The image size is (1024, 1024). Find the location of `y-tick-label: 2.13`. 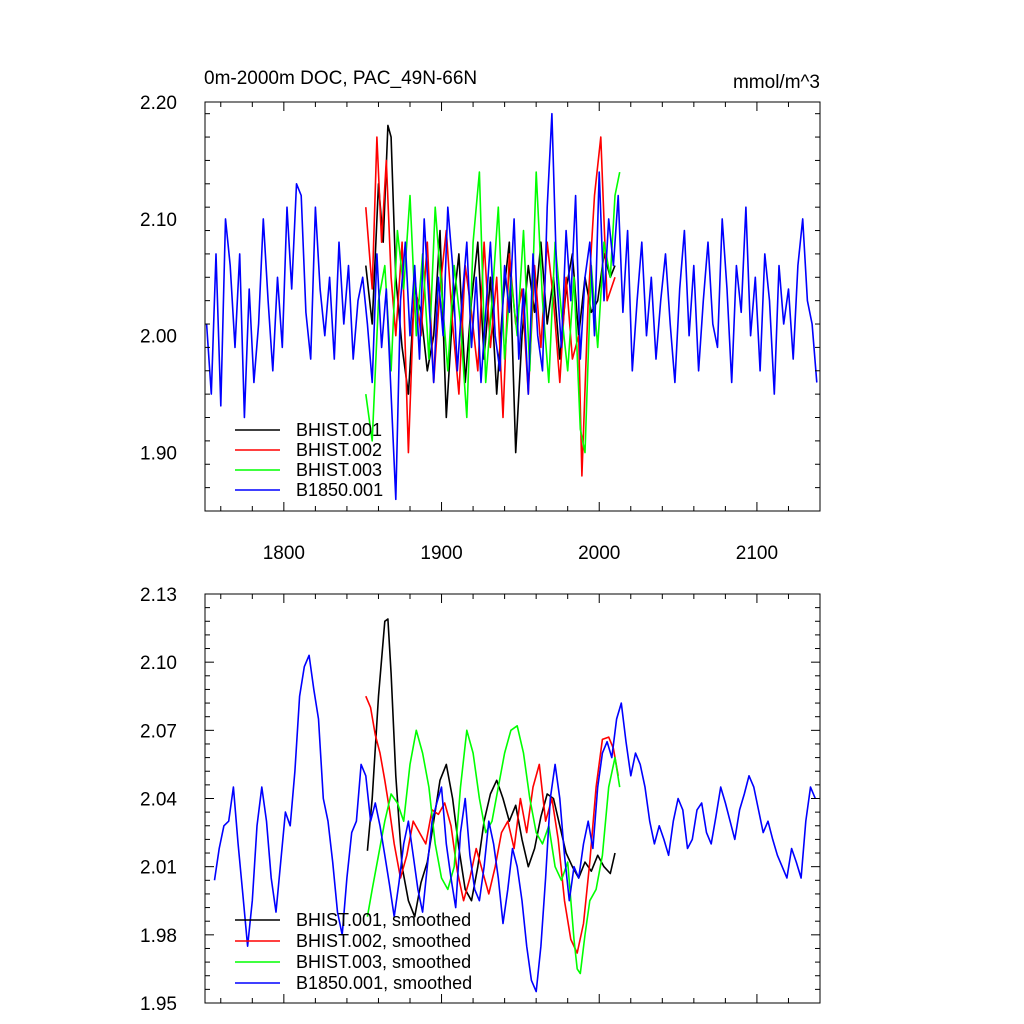

y-tick-label: 2.13 is located at coordinates (158, 595).